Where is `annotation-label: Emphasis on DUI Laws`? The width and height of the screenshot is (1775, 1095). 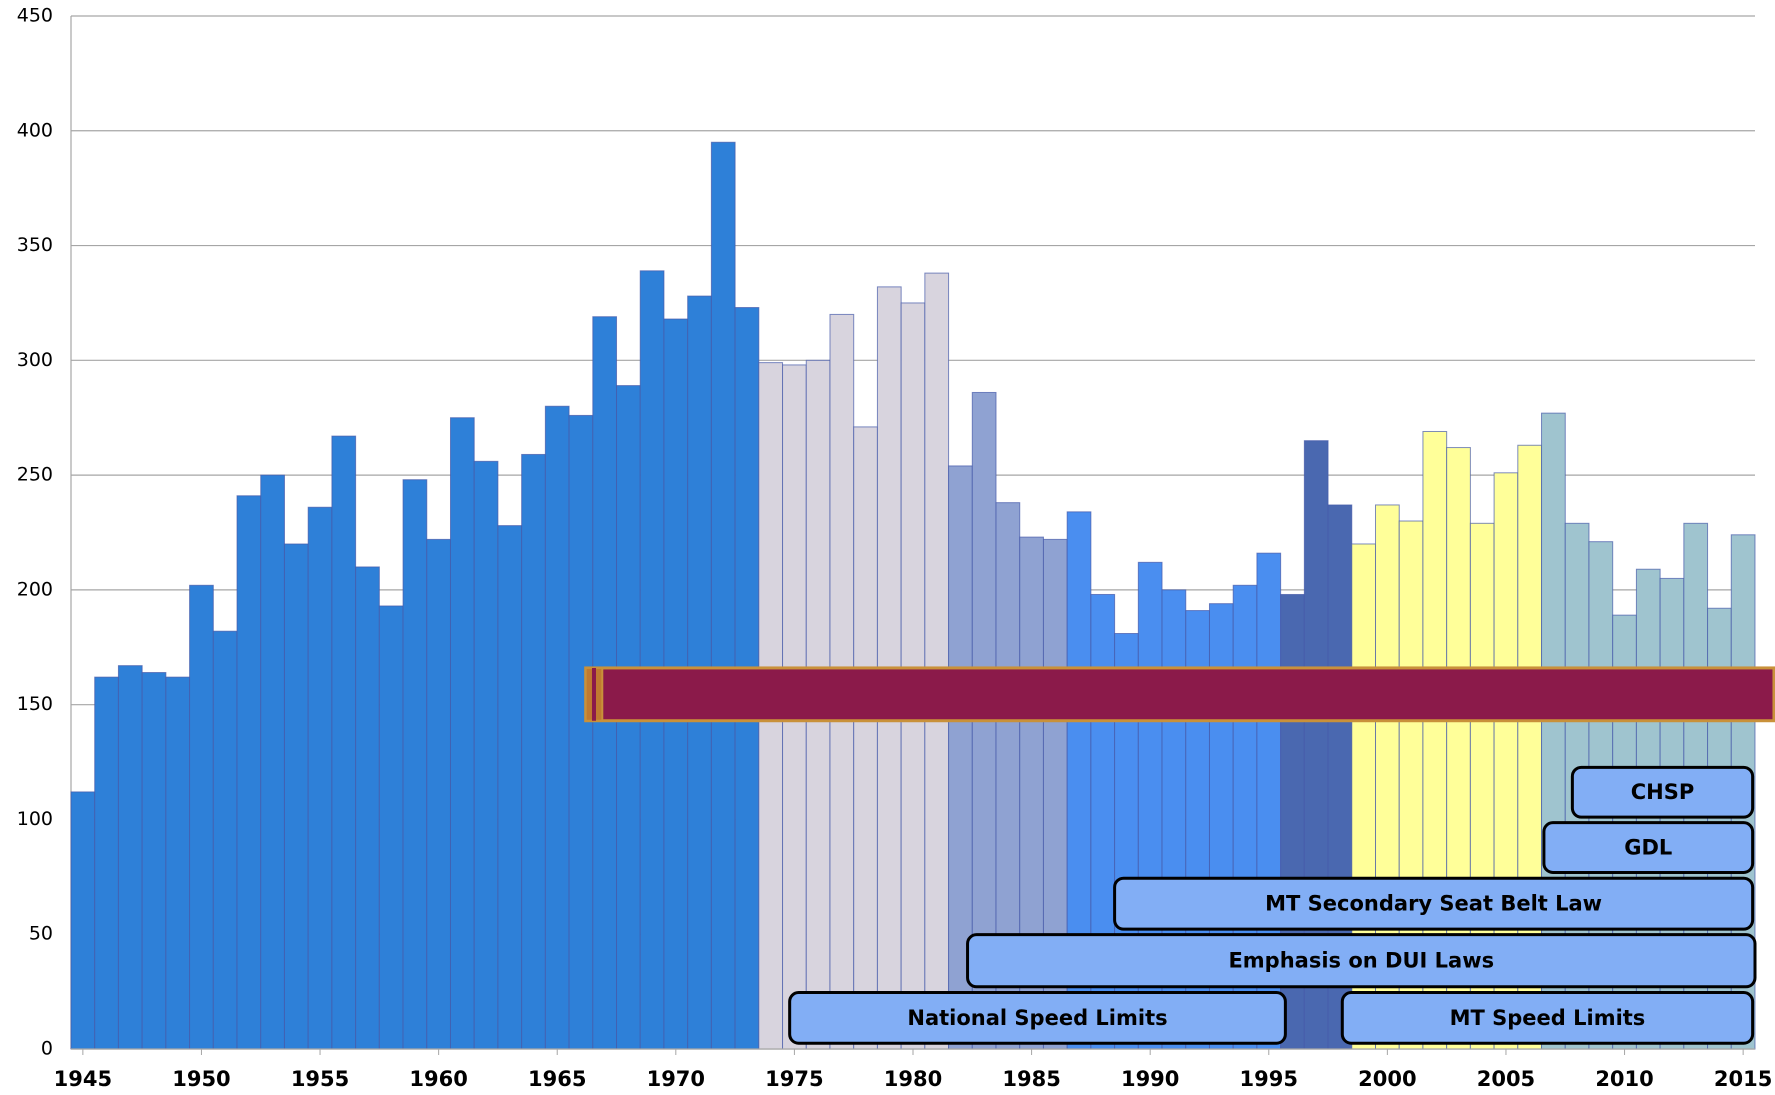
annotation-label: Emphasis on DUI Laws is located at coordinates (1361, 961).